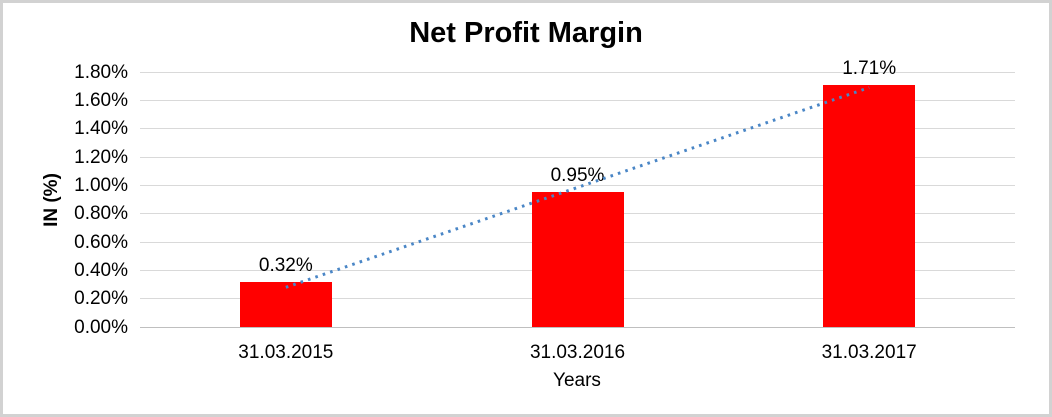 This screenshot has height=417, width=1052. I want to click on bar-31.03.2016, so click(577, 259).